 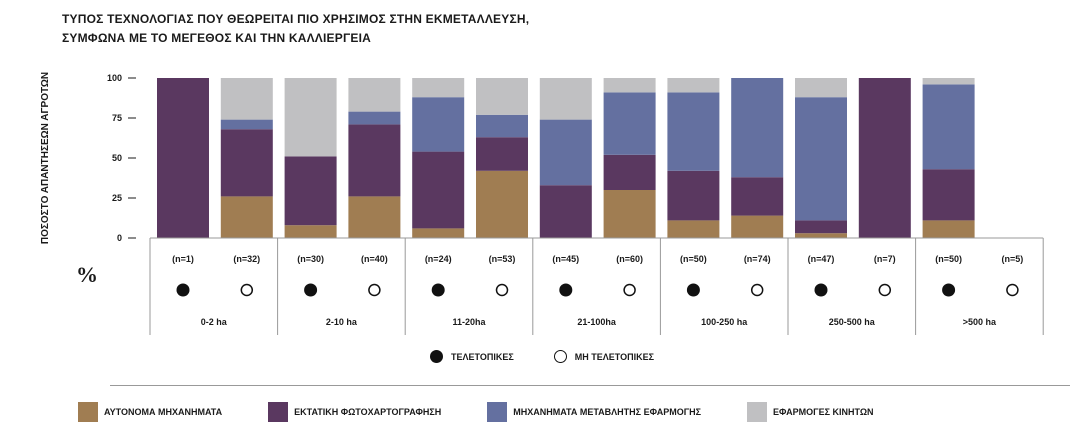 I want to click on legend-swatch-series4, so click(x=757, y=412).